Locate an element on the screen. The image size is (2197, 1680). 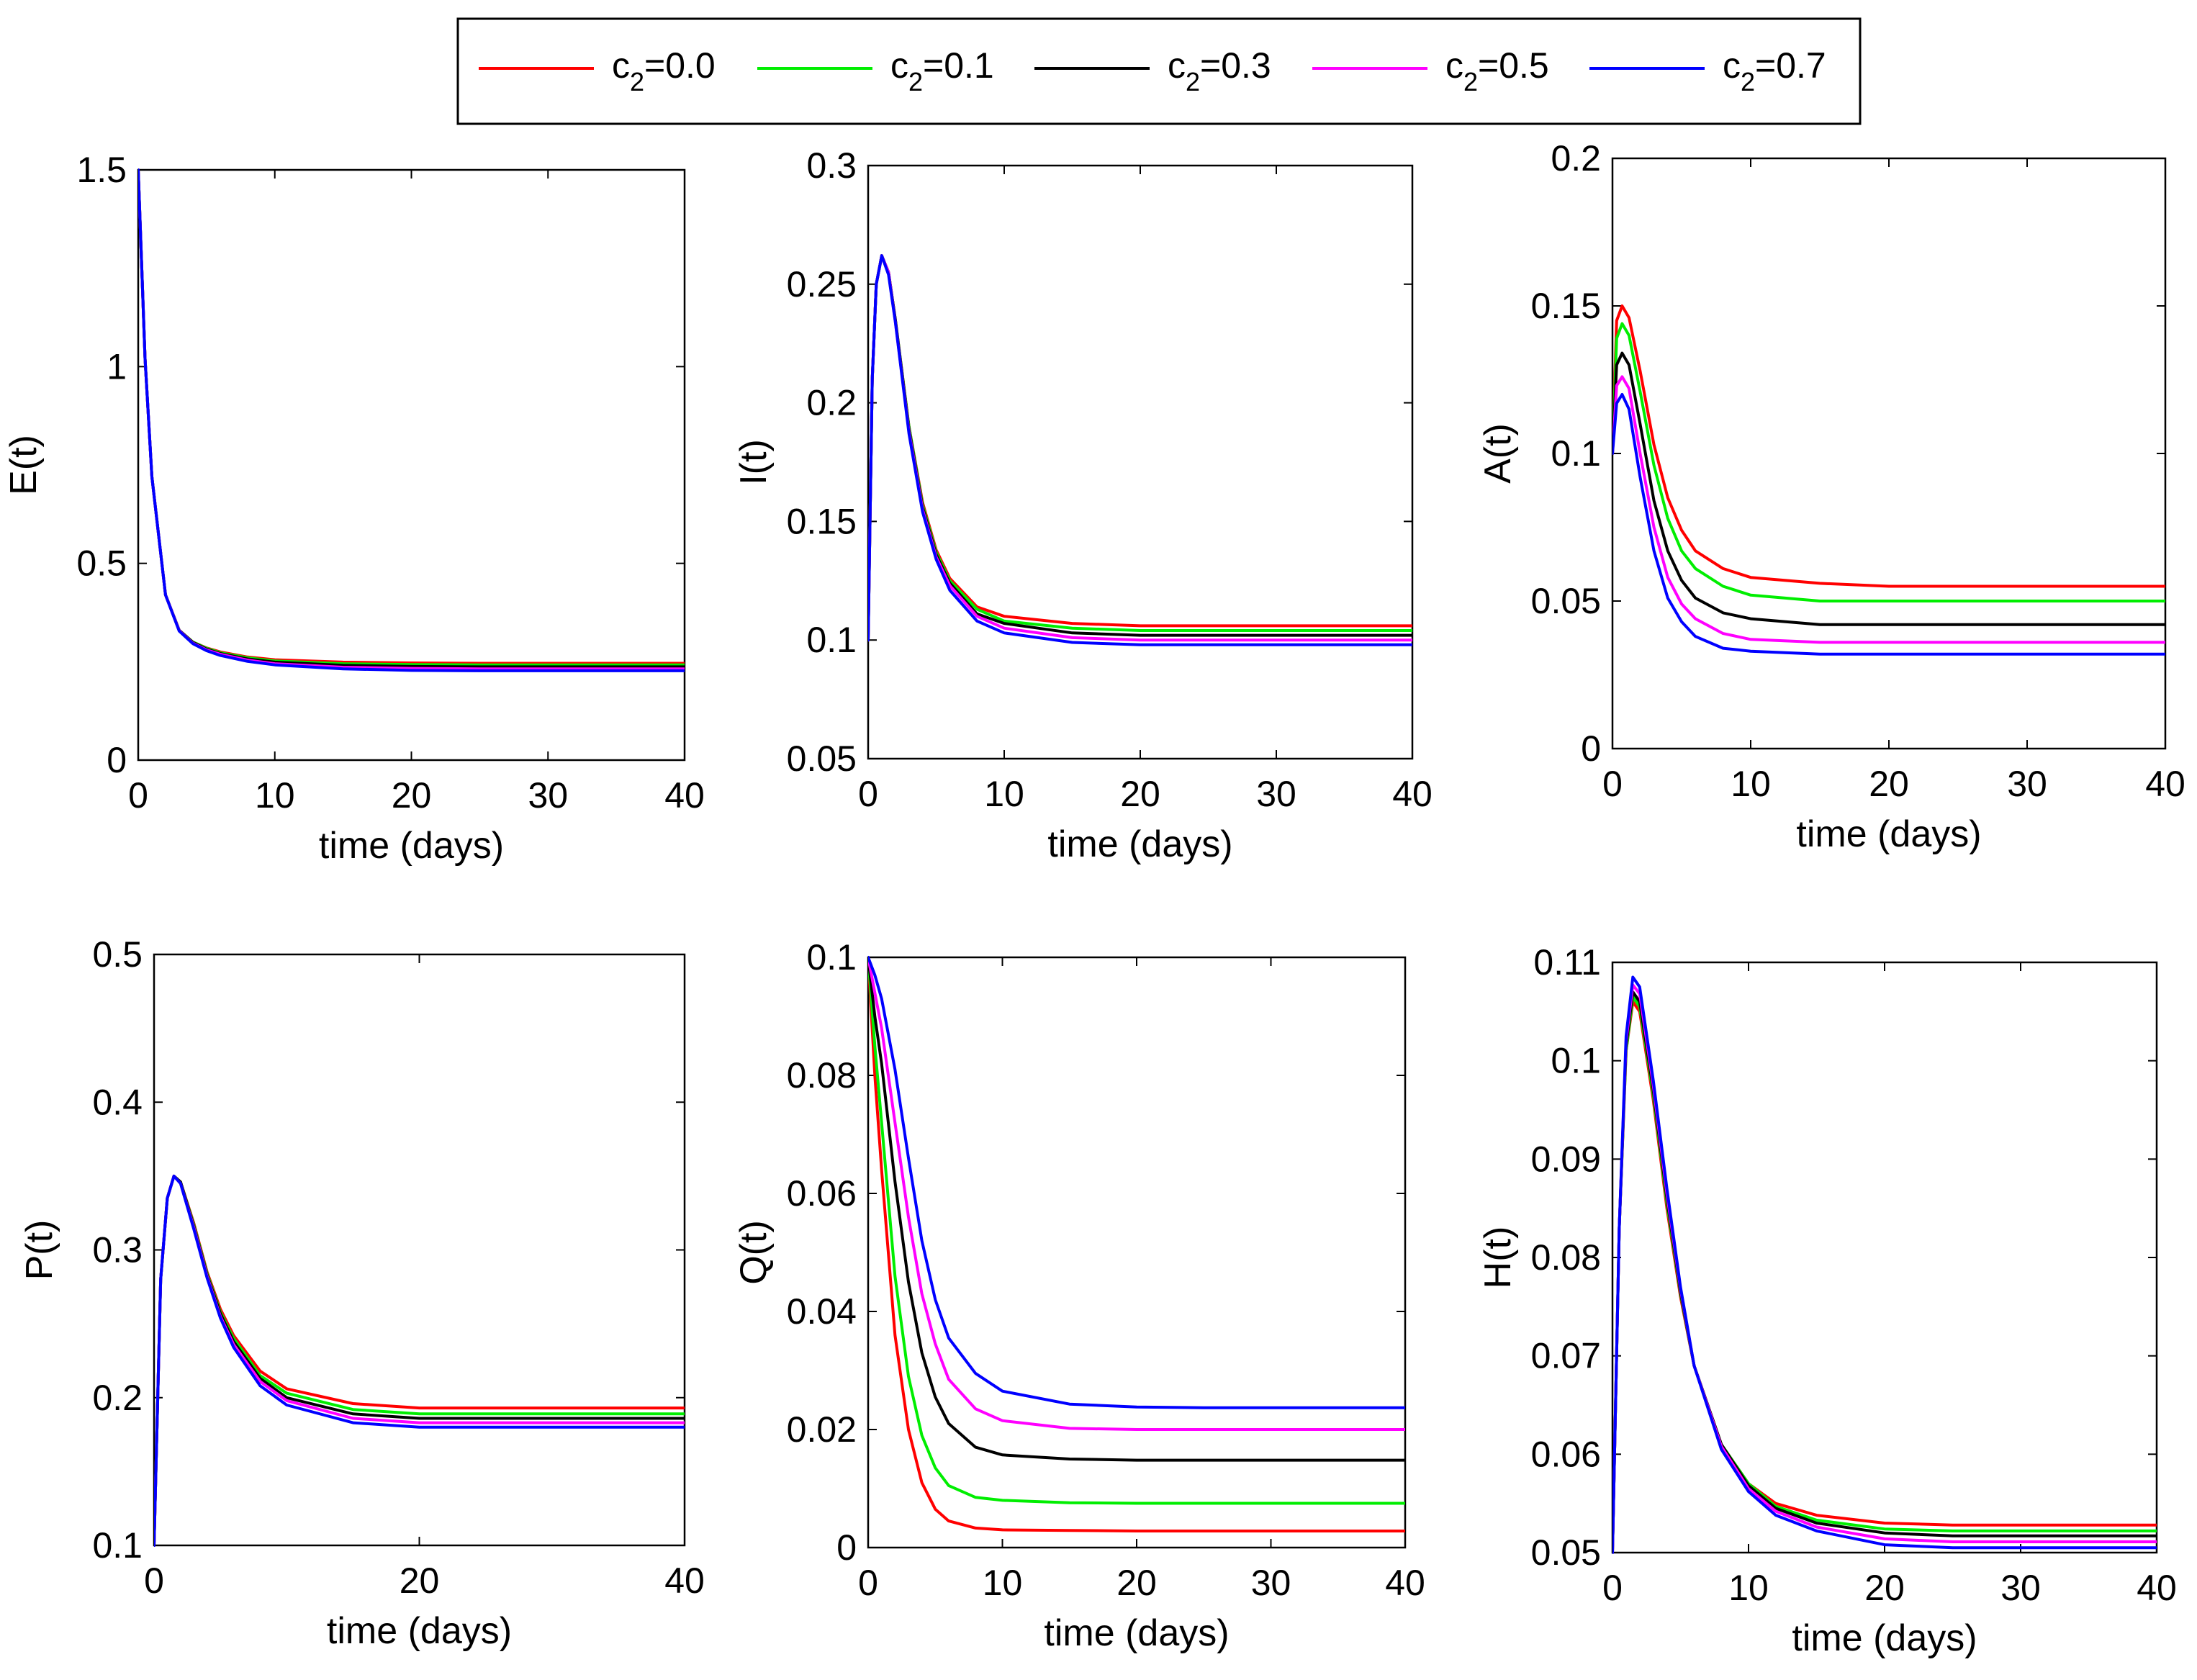
y-tick-label: 1 is located at coordinates (117, 366).